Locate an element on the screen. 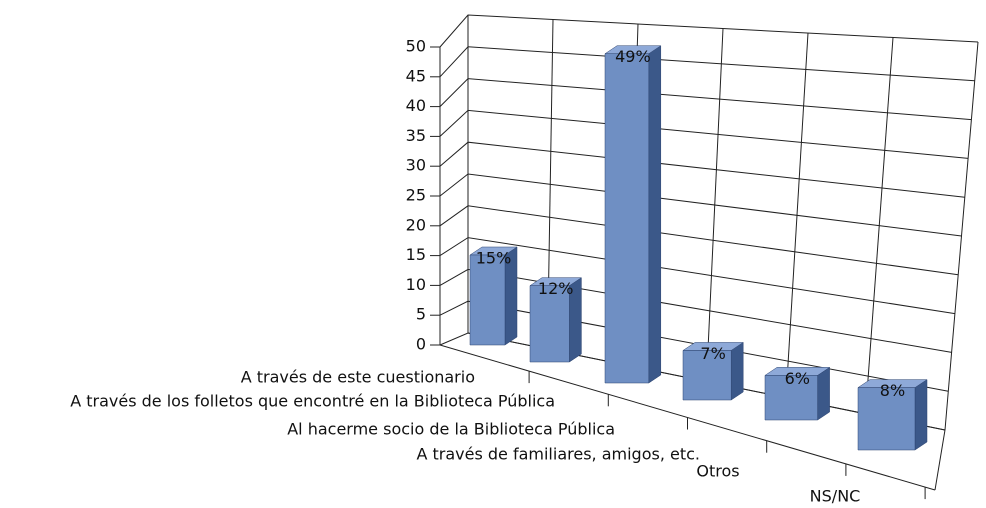  value-label: 6% is located at coordinates (797, 378).